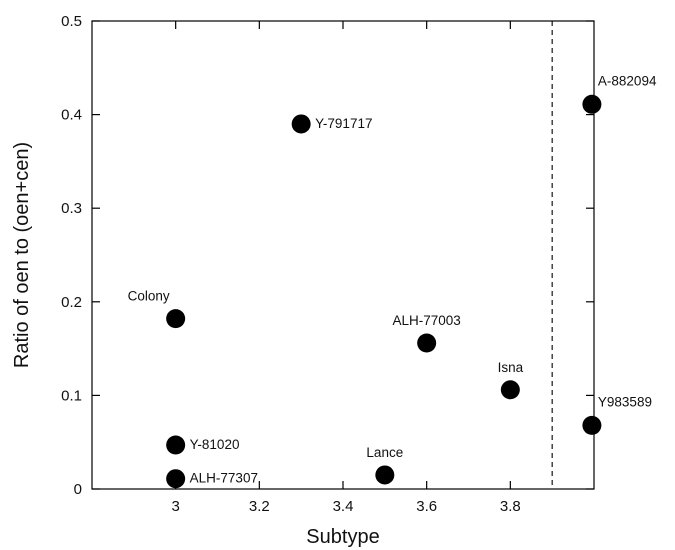 This screenshot has height=550, width=675. Describe the element at coordinates (426, 506) in the screenshot. I see `x-tick-label: 3.6` at that location.